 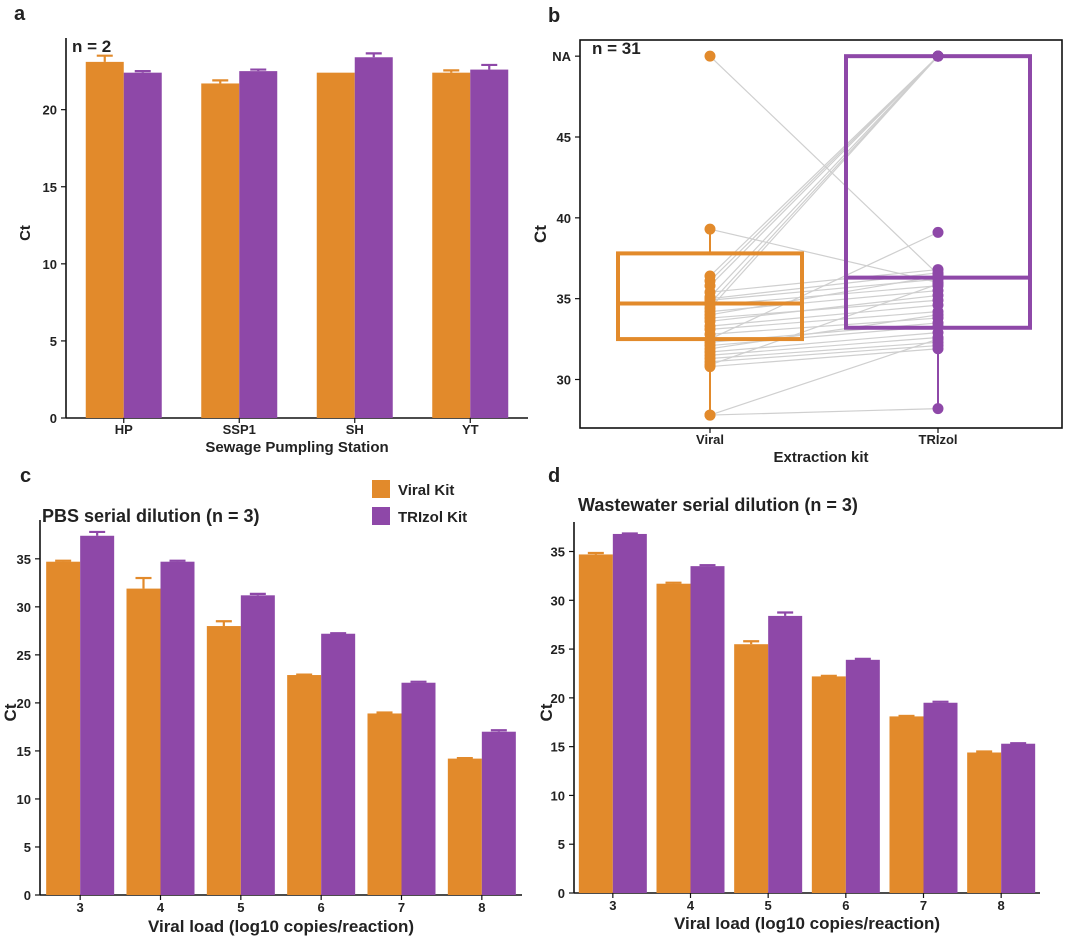 I want to click on panel-title: Wastewater serial dilution (n = 3), so click(x=718, y=505).